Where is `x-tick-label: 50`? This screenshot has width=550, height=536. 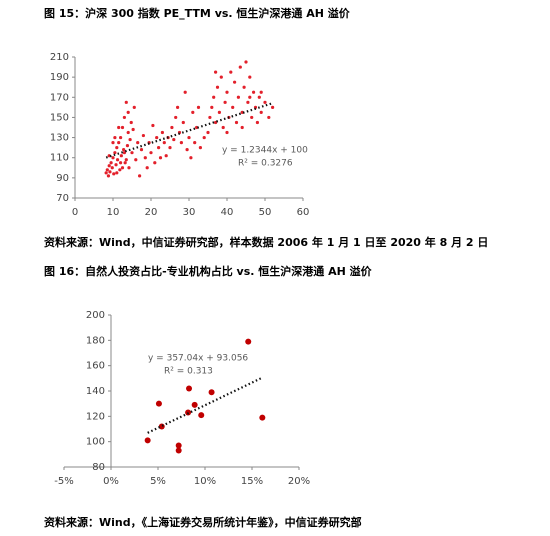
x-tick-label: 50 is located at coordinates (265, 212).